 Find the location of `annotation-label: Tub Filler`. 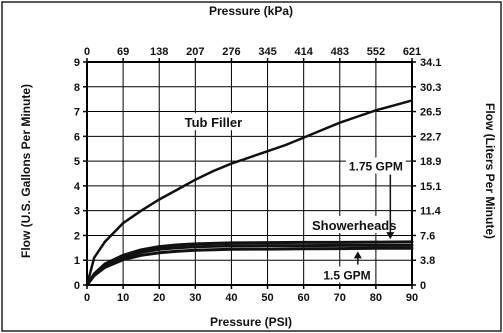

annotation-label: Tub Filler is located at coordinates (214, 122).